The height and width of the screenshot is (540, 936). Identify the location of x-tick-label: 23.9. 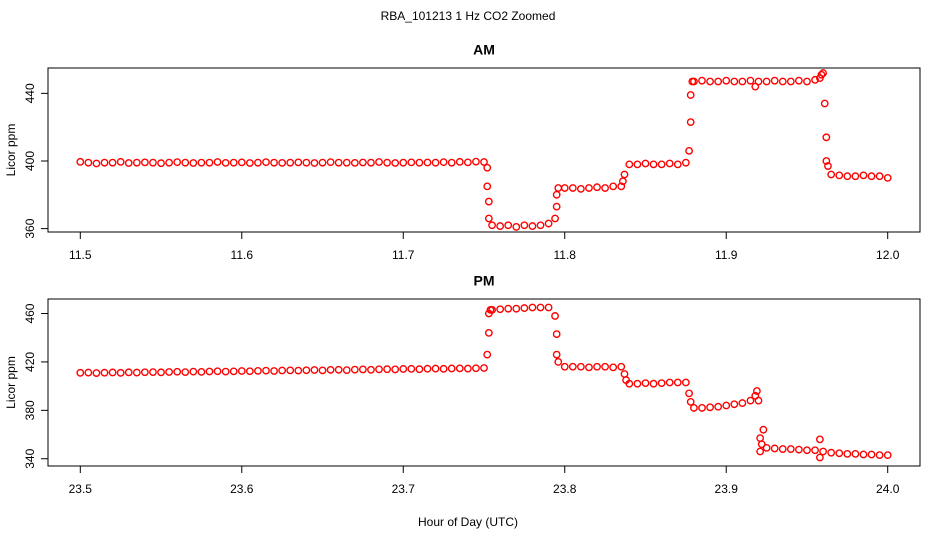
(727, 489).